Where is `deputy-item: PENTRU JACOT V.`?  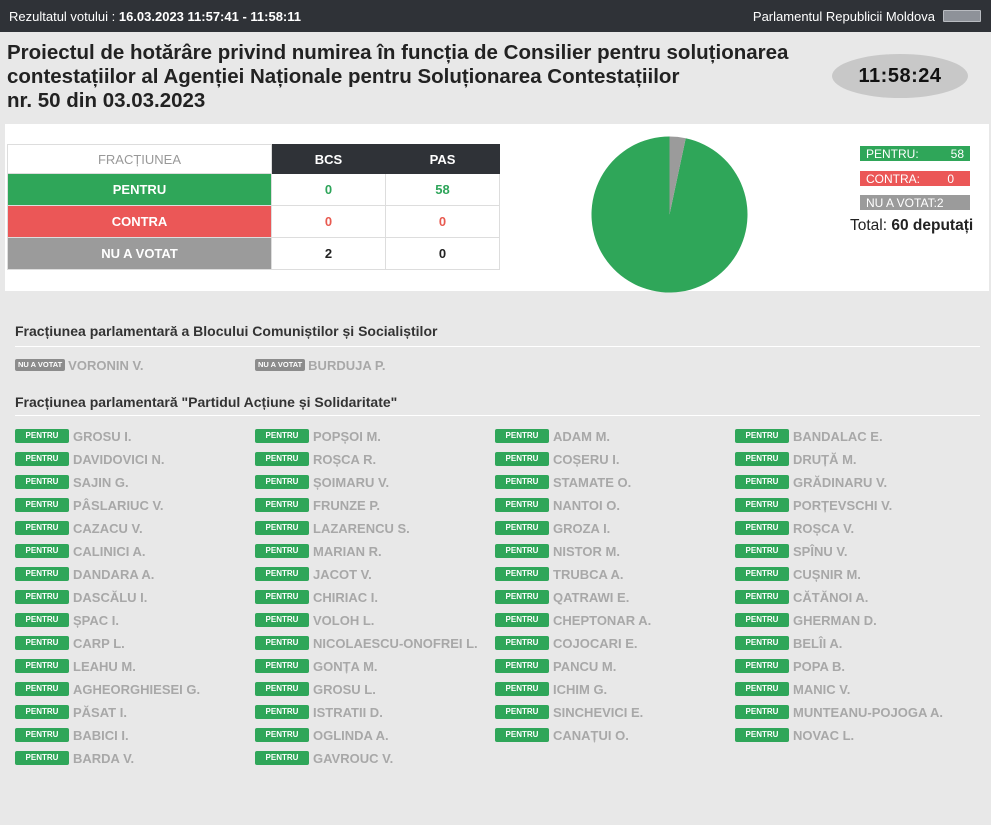
deputy-item: PENTRU JACOT V. is located at coordinates (313, 574).